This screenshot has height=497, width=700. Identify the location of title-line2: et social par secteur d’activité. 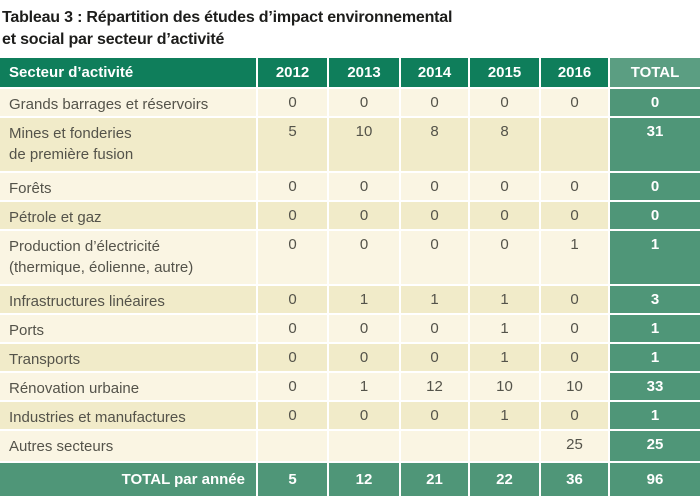
(113, 39).